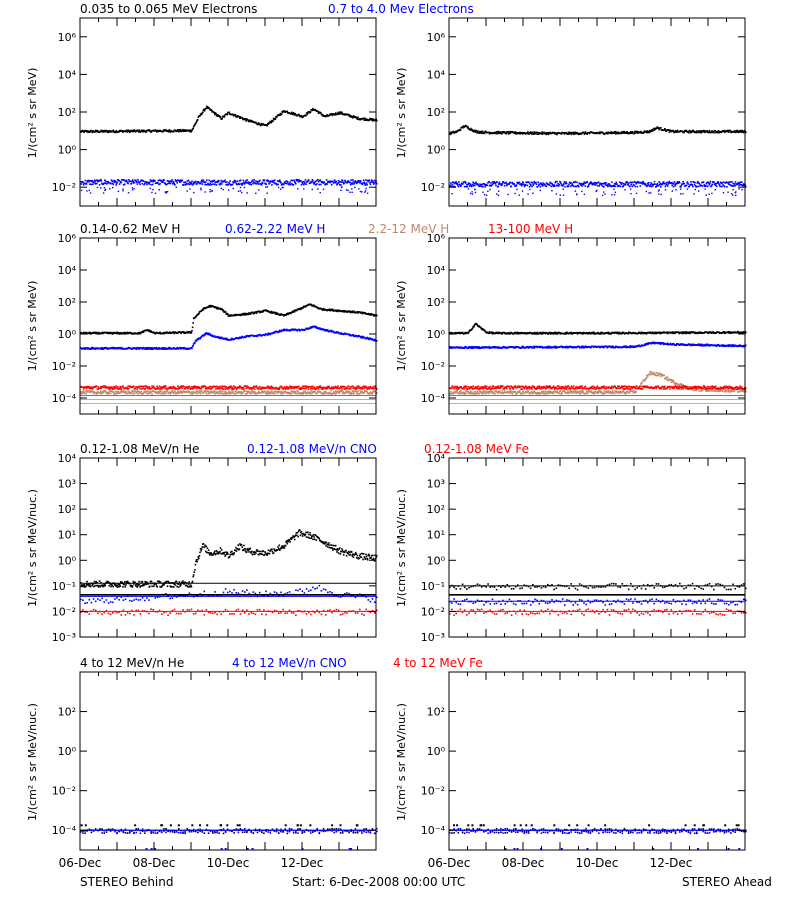 The width and height of the screenshot is (800, 900). I want to click on row2-behind-plot-frame, so click(228, 326).